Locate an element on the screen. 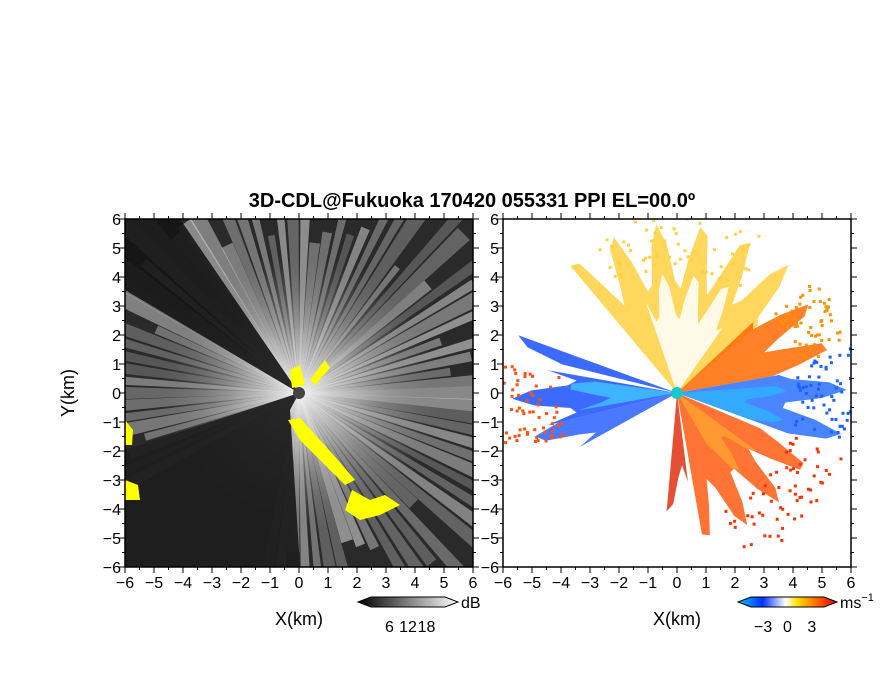 This screenshot has width=880, height=680. intensity-colorbar-tick-label: 6 is located at coordinates (389, 627).